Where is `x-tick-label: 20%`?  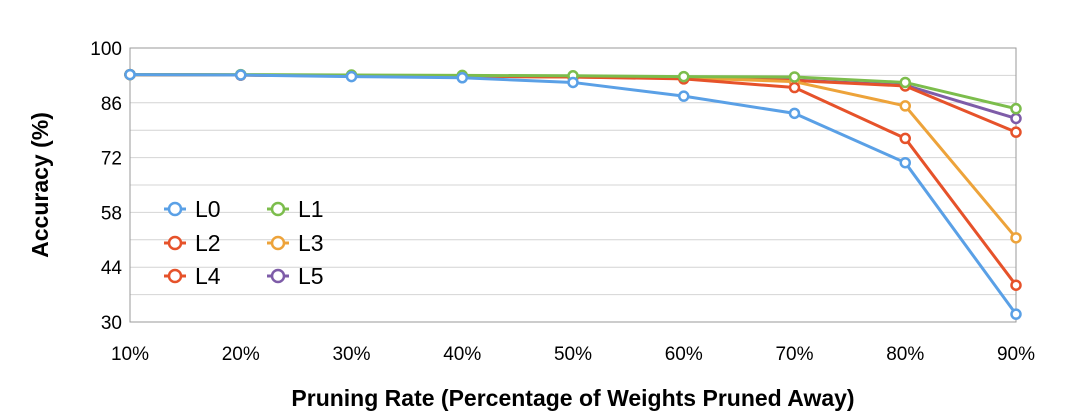
x-tick-label: 20% is located at coordinates (241, 354).